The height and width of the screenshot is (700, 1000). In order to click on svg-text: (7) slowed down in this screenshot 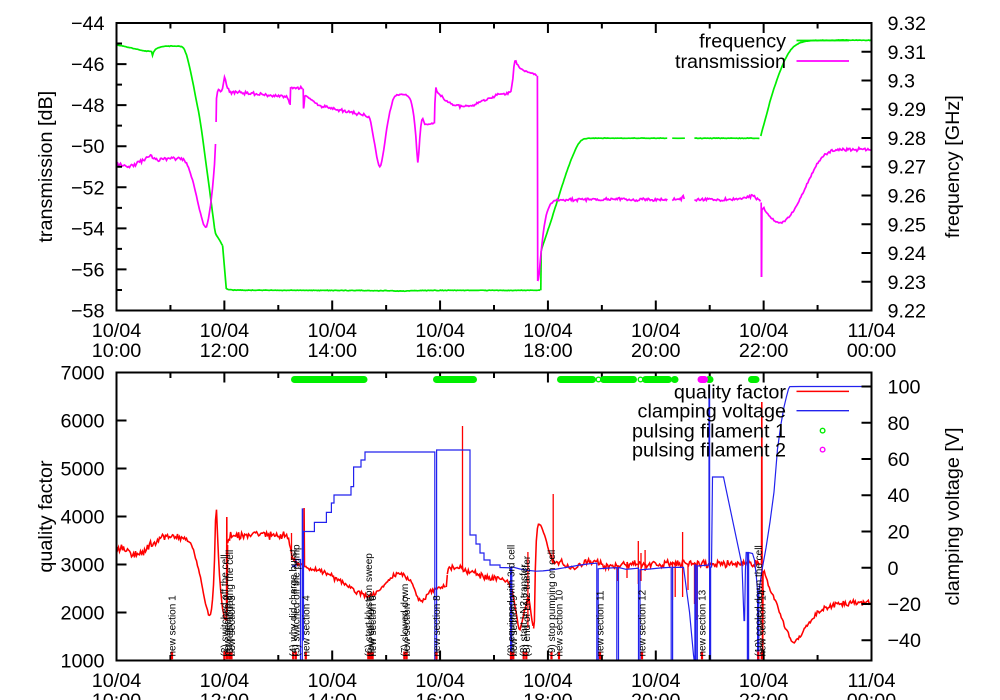, I will do `click(405, 620)`.